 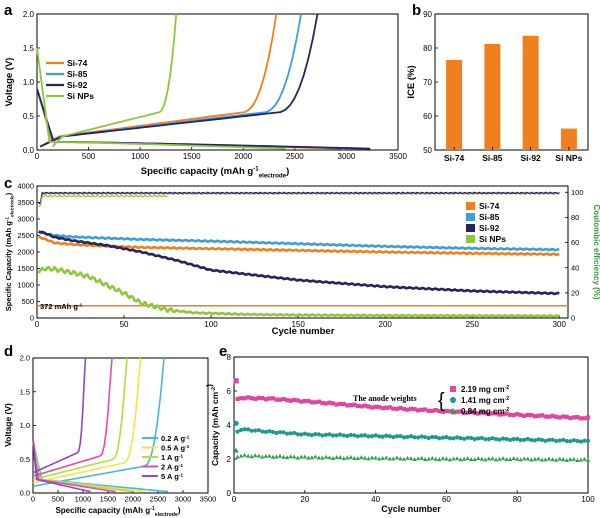 What do you see at coordinates (489, 206) in the screenshot?
I see `panel-c-legend-label: Si-74` at bounding box center [489, 206].